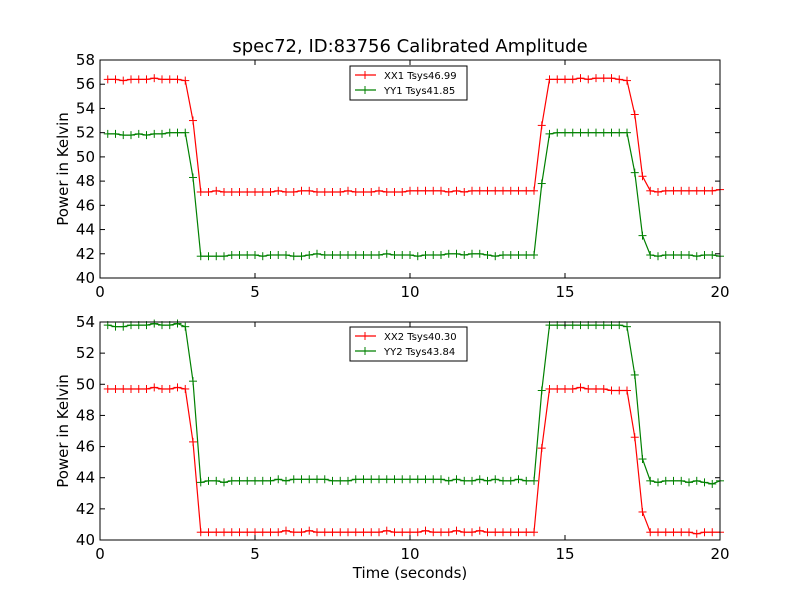 The width and height of the screenshot is (800, 600). Describe the element at coordinates (409, 292) in the screenshot. I see `x-tick-label: 10` at that location.